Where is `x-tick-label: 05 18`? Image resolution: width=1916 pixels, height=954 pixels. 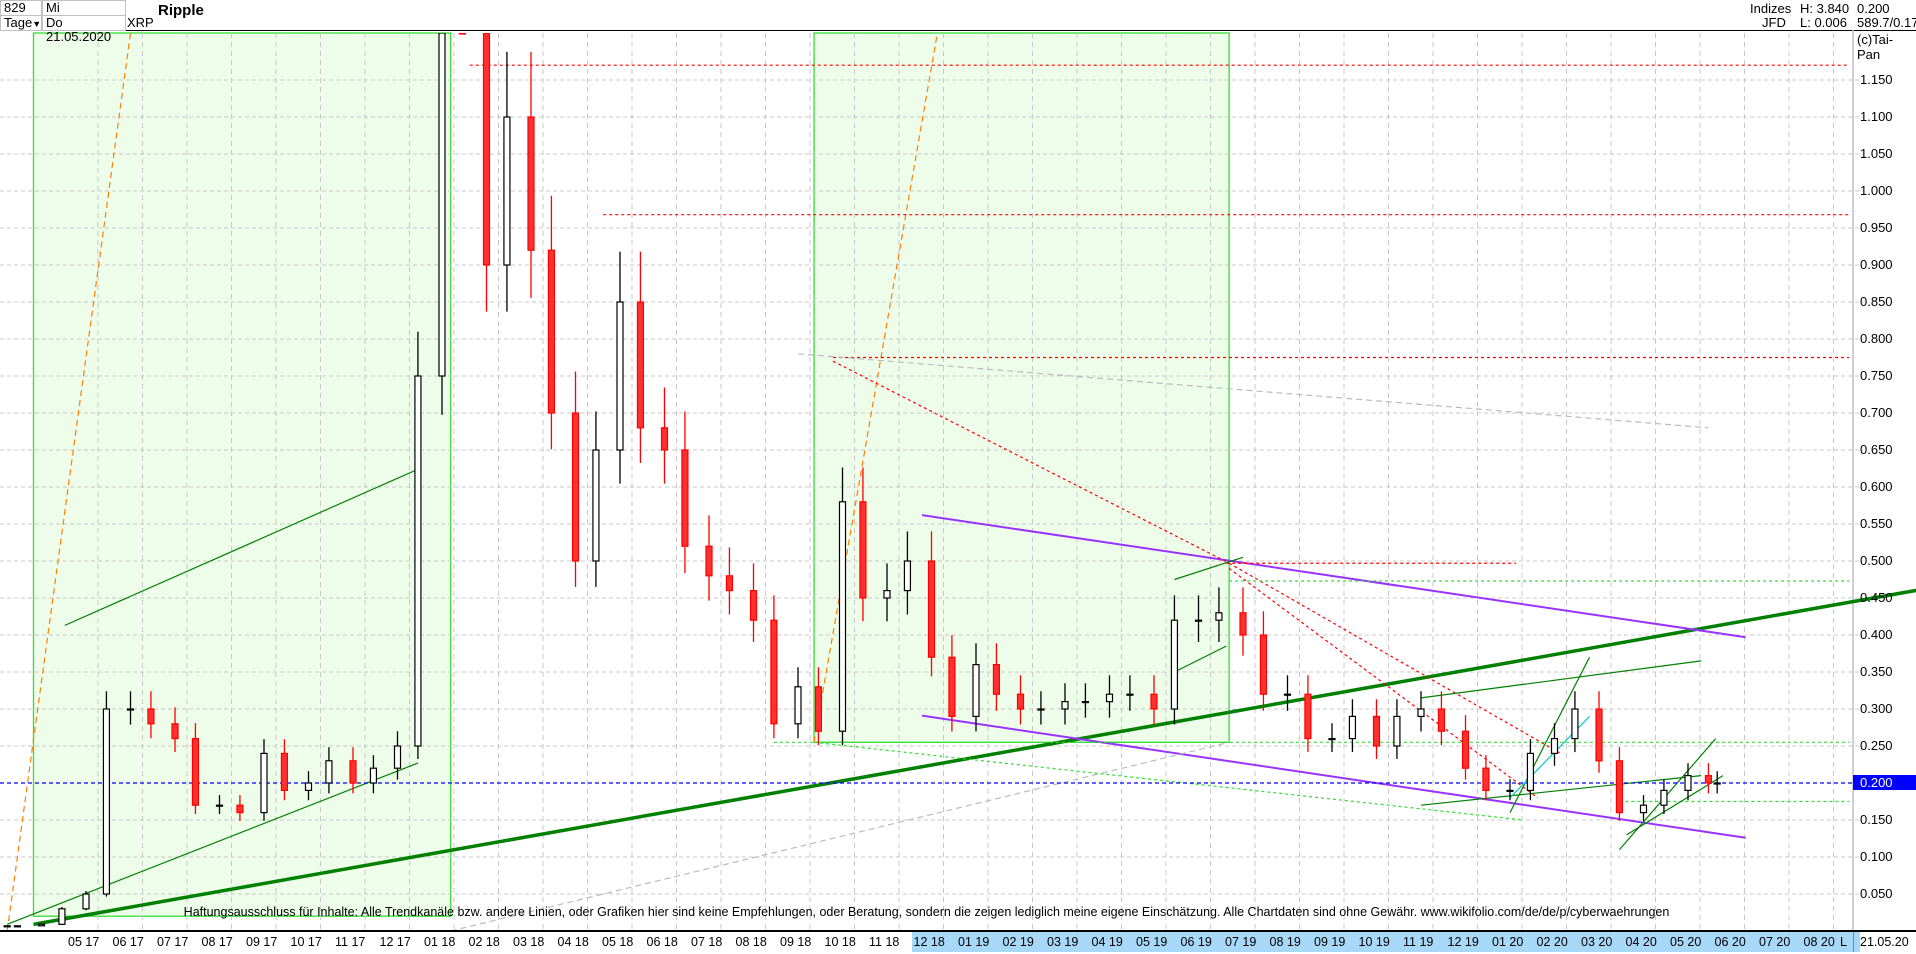 x-tick-label: 05 18 is located at coordinates (618, 942).